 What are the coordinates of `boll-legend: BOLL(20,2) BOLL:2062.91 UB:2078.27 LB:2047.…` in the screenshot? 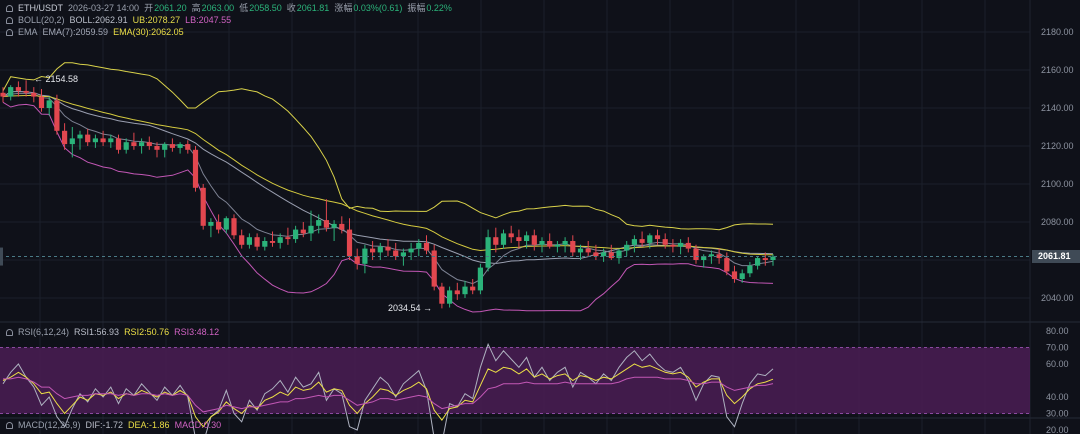 It's located at (121, 20).